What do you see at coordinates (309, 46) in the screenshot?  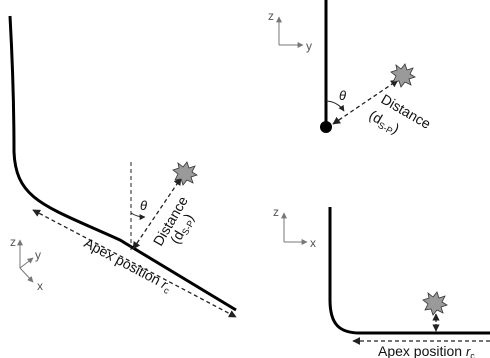 I see `axis-y-label-top-right: y` at bounding box center [309, 46].